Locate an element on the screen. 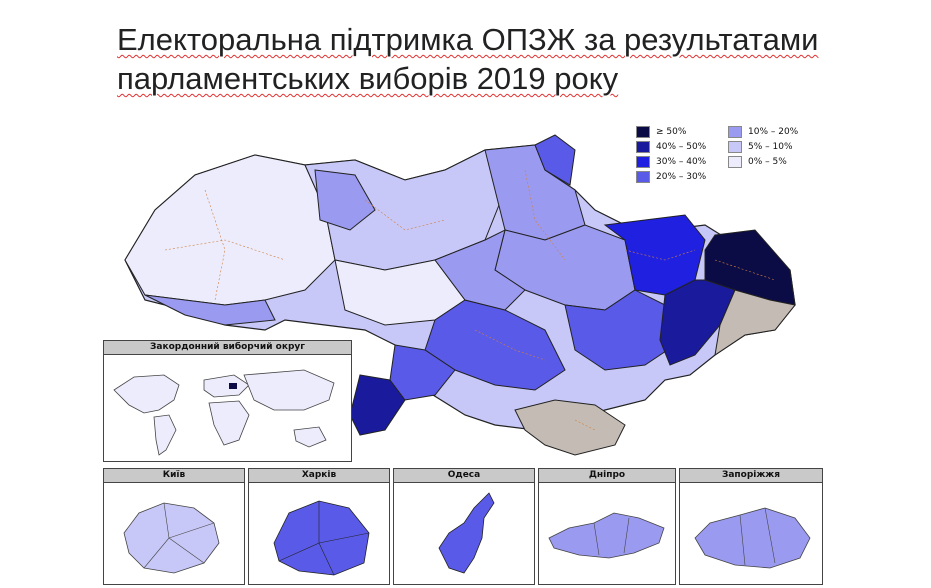 The width and height of the screenshot is (931, 588). inset-odesa: Одеса is located at coordinates (464, 526).